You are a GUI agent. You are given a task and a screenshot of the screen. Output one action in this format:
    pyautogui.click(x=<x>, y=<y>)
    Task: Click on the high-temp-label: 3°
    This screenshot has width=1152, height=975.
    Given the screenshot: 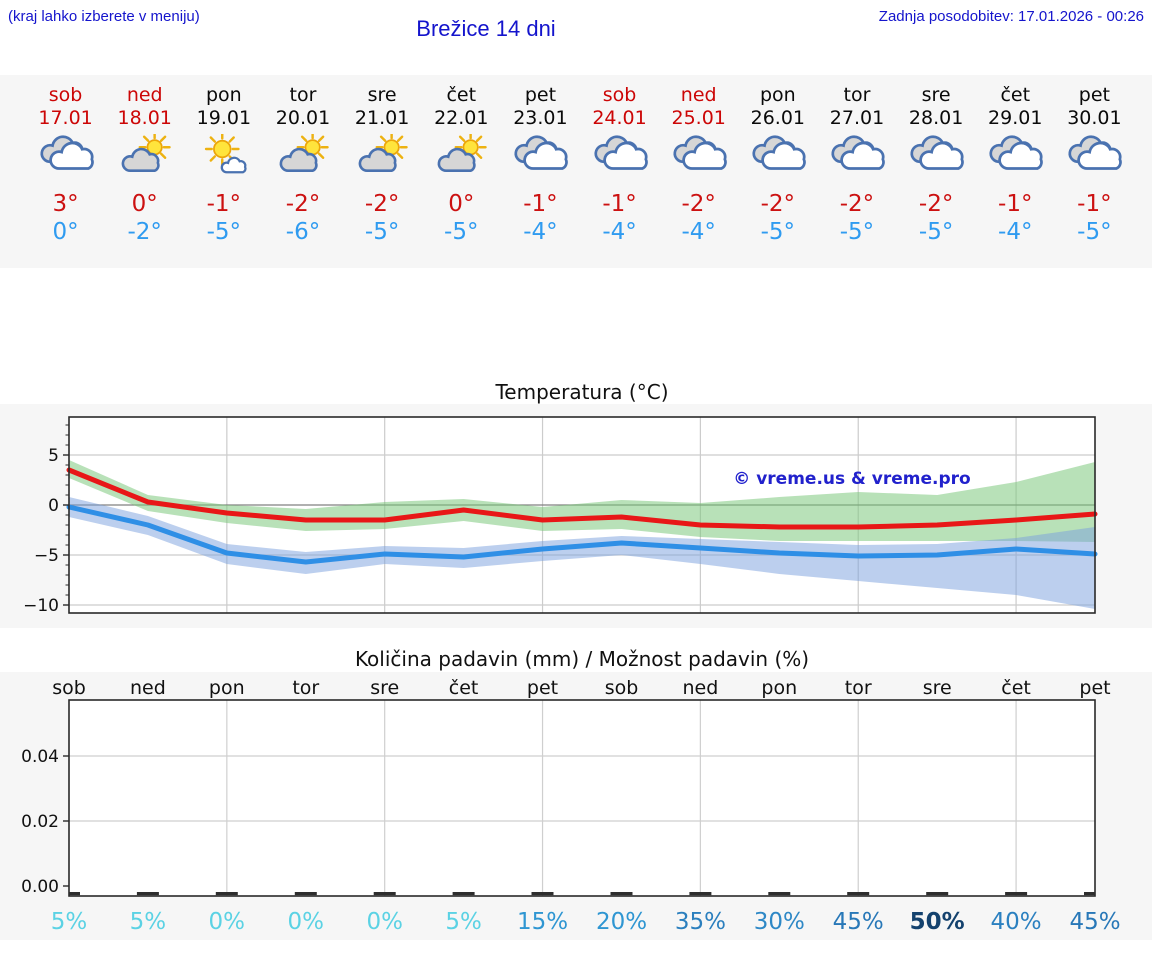 What is the action you would take?
    pyautogui.click(x=65, y=204)
    